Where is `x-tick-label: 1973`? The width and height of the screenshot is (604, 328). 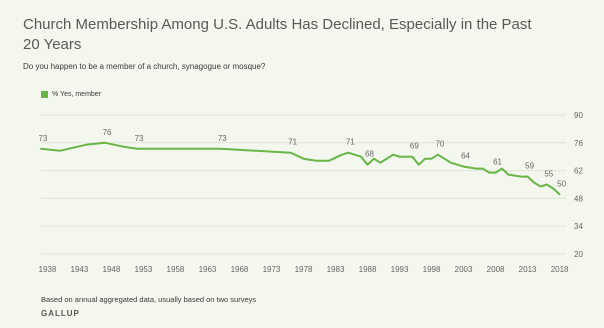
x-tick-label: 1973 is located at coordinates (272, 269).